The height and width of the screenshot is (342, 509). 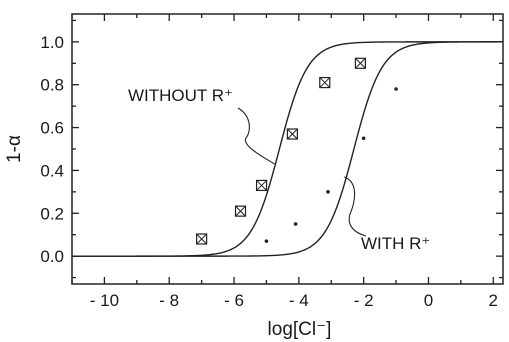 I want to click on annotation-without-r: WITHOUT R⁺, so click(x=180, y=95).